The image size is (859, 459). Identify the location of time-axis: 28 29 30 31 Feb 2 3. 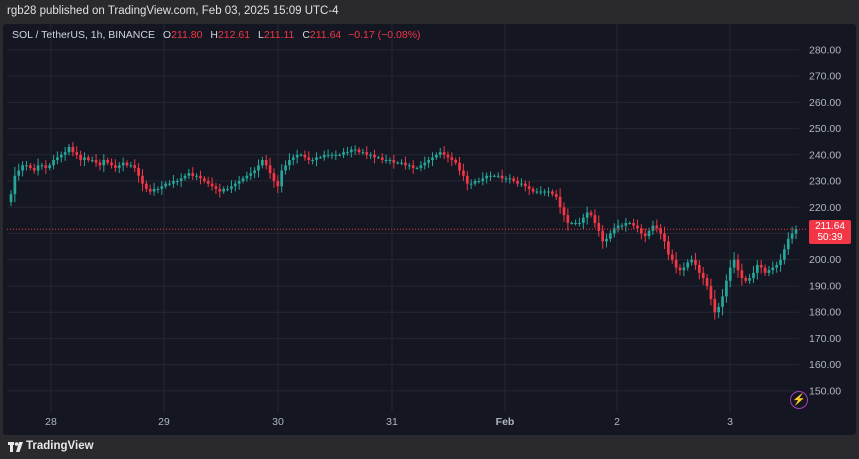
(389, 422).